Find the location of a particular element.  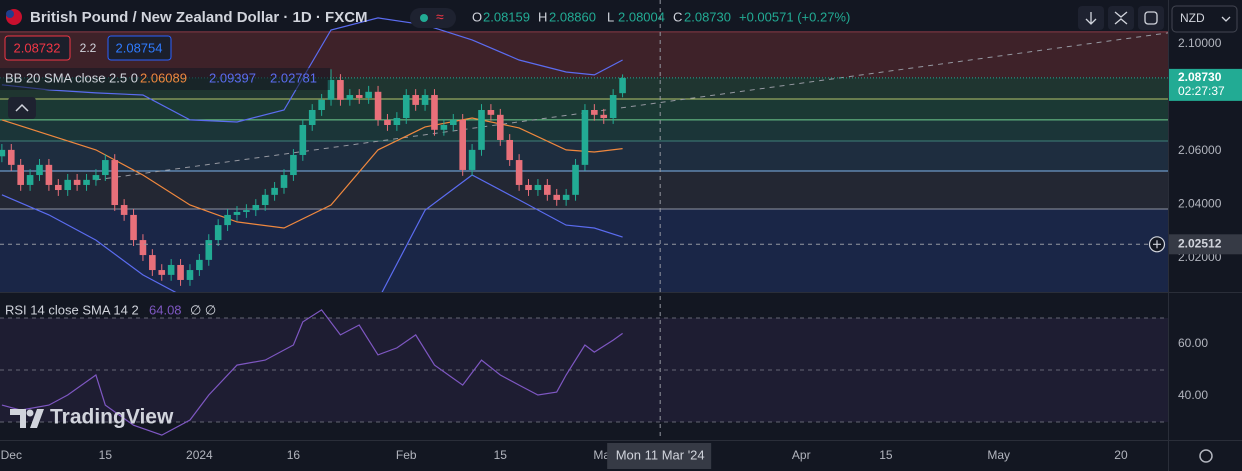

sell-button is located at coordinates (37, 48).